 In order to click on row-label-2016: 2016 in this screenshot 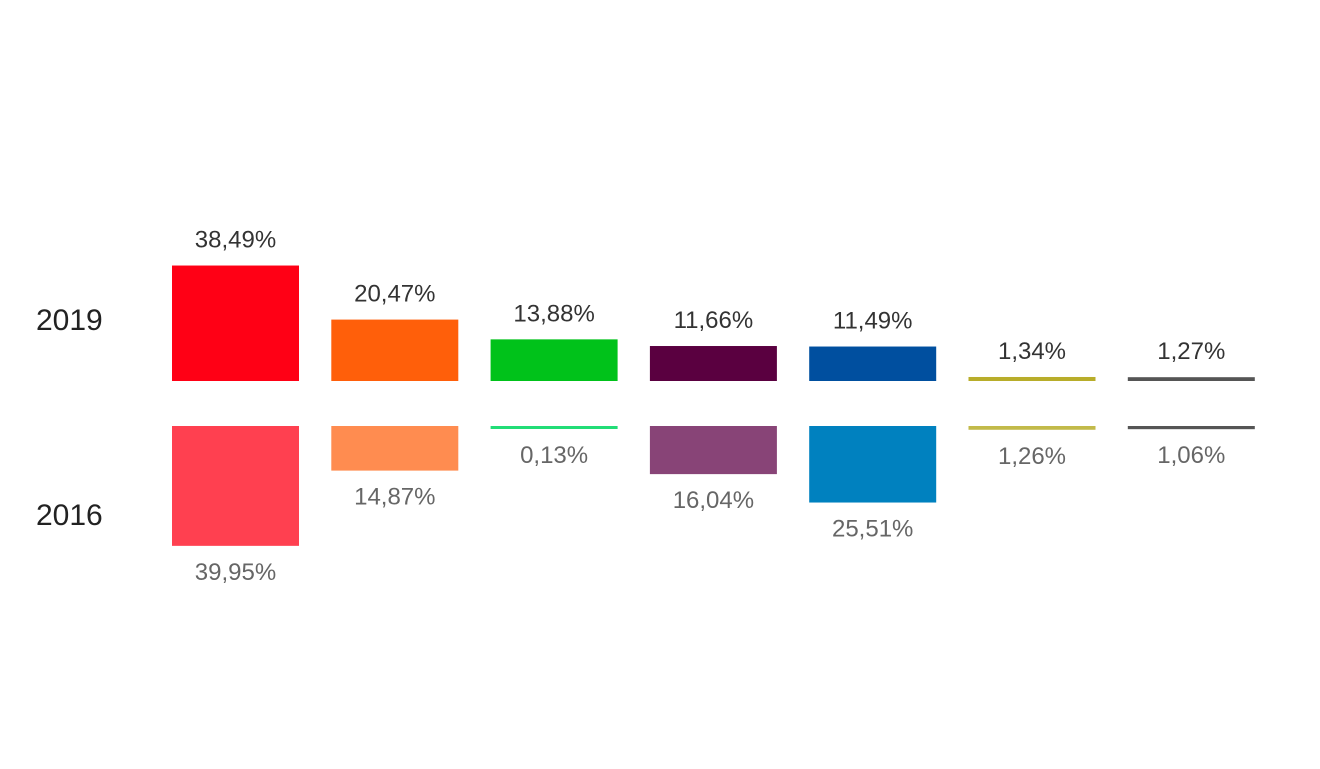, I will do `click(69, 515)`.